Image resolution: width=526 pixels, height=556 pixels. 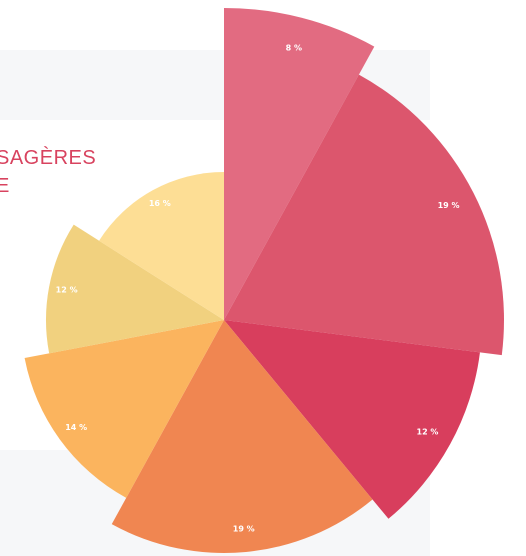 What do you see at coordinates (48, 157) in the screenshot?
I see `heading-line: SAGÈRES` at bounding box center [48, 157].